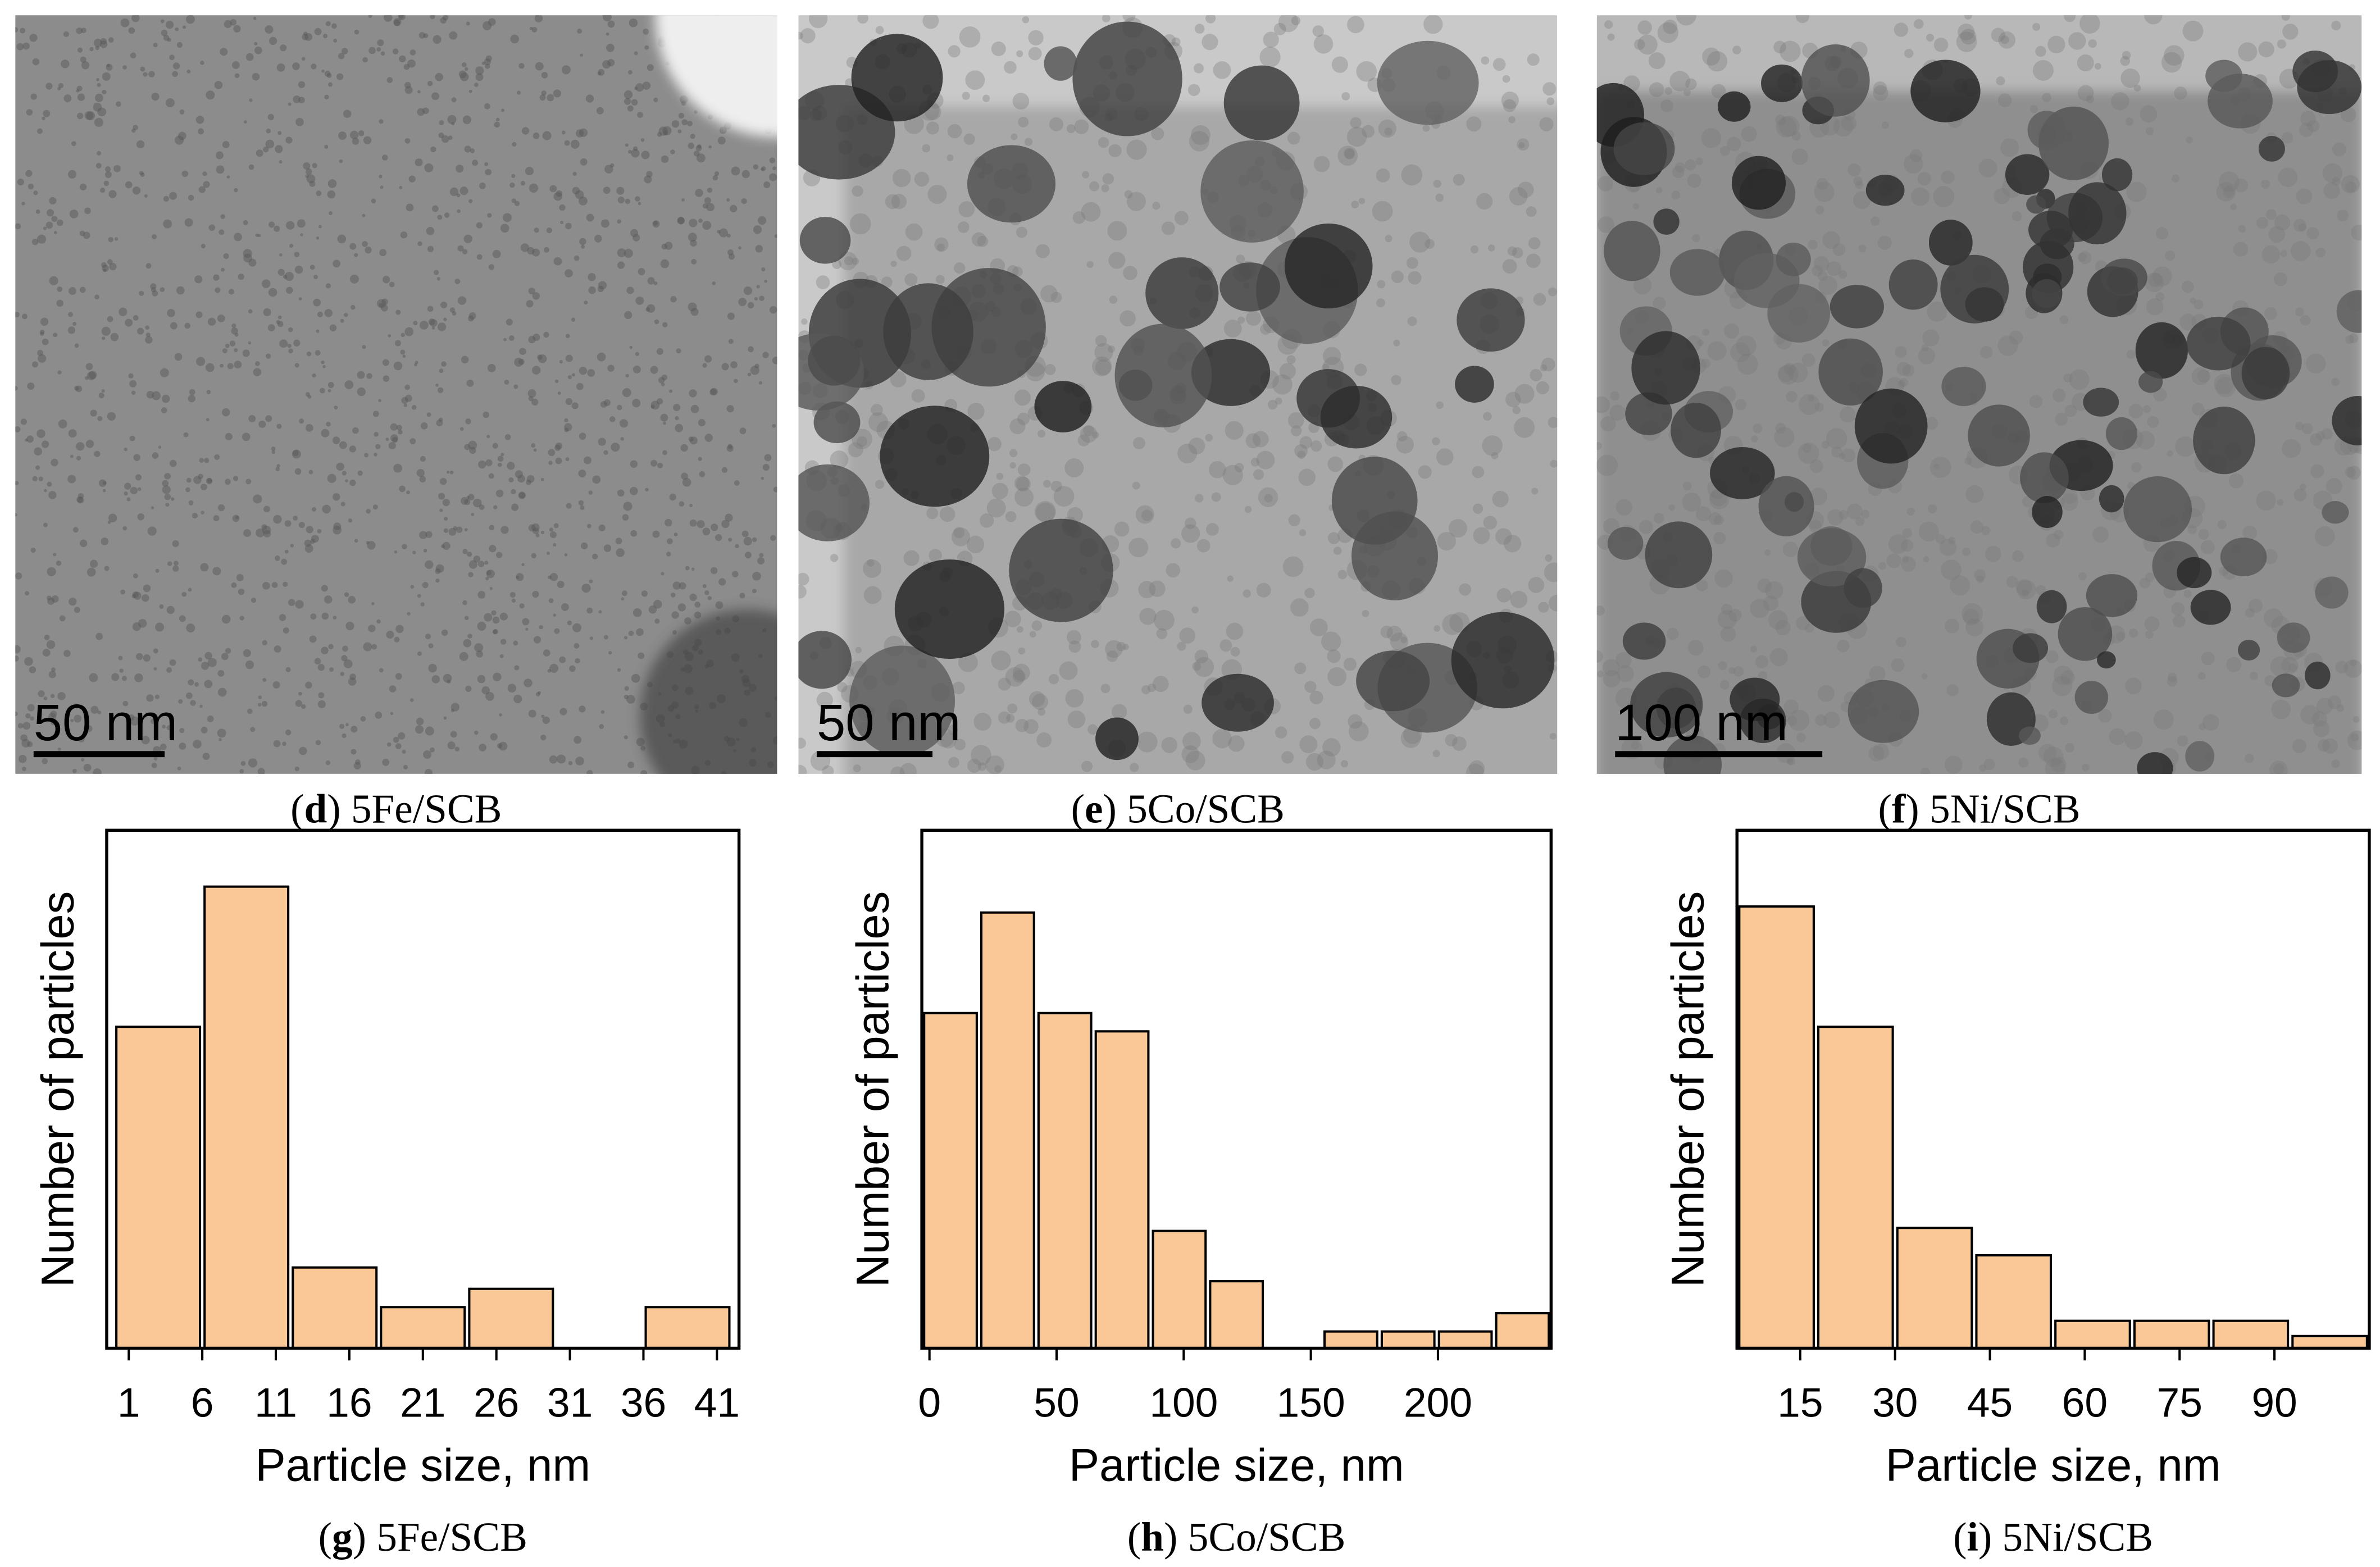  Describe the element at coordinates (1960, 1537) in the screenshot. I see `caption-open: (` at that location.